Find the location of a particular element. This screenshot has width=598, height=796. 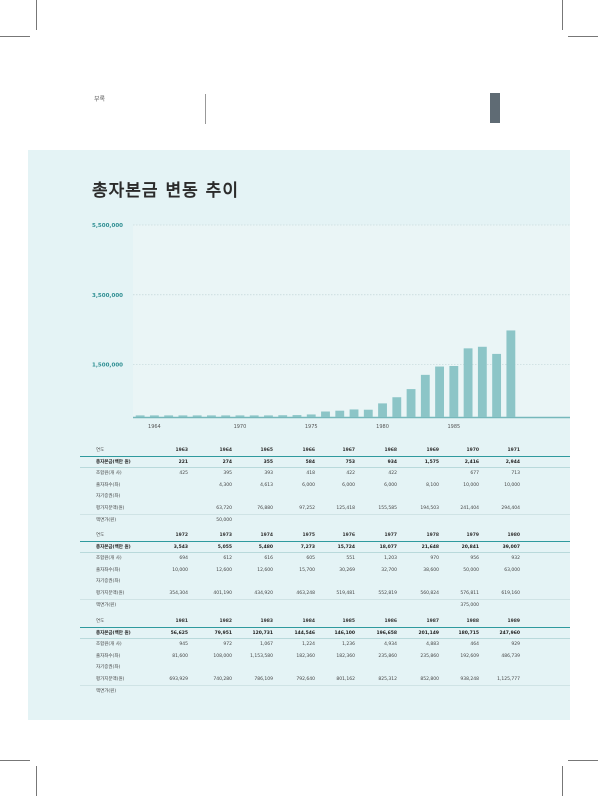

table-cell: 32,700 is located at coordinates (389, 570).